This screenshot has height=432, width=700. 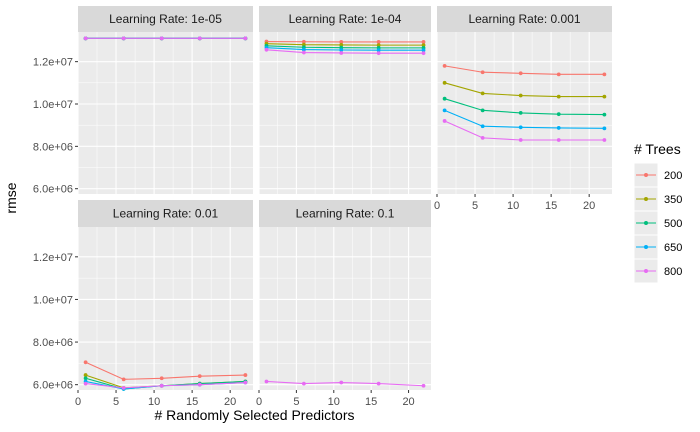 I want to click on facet-panel: Learning Rate: 1e-04, so click(x=344, y=100).